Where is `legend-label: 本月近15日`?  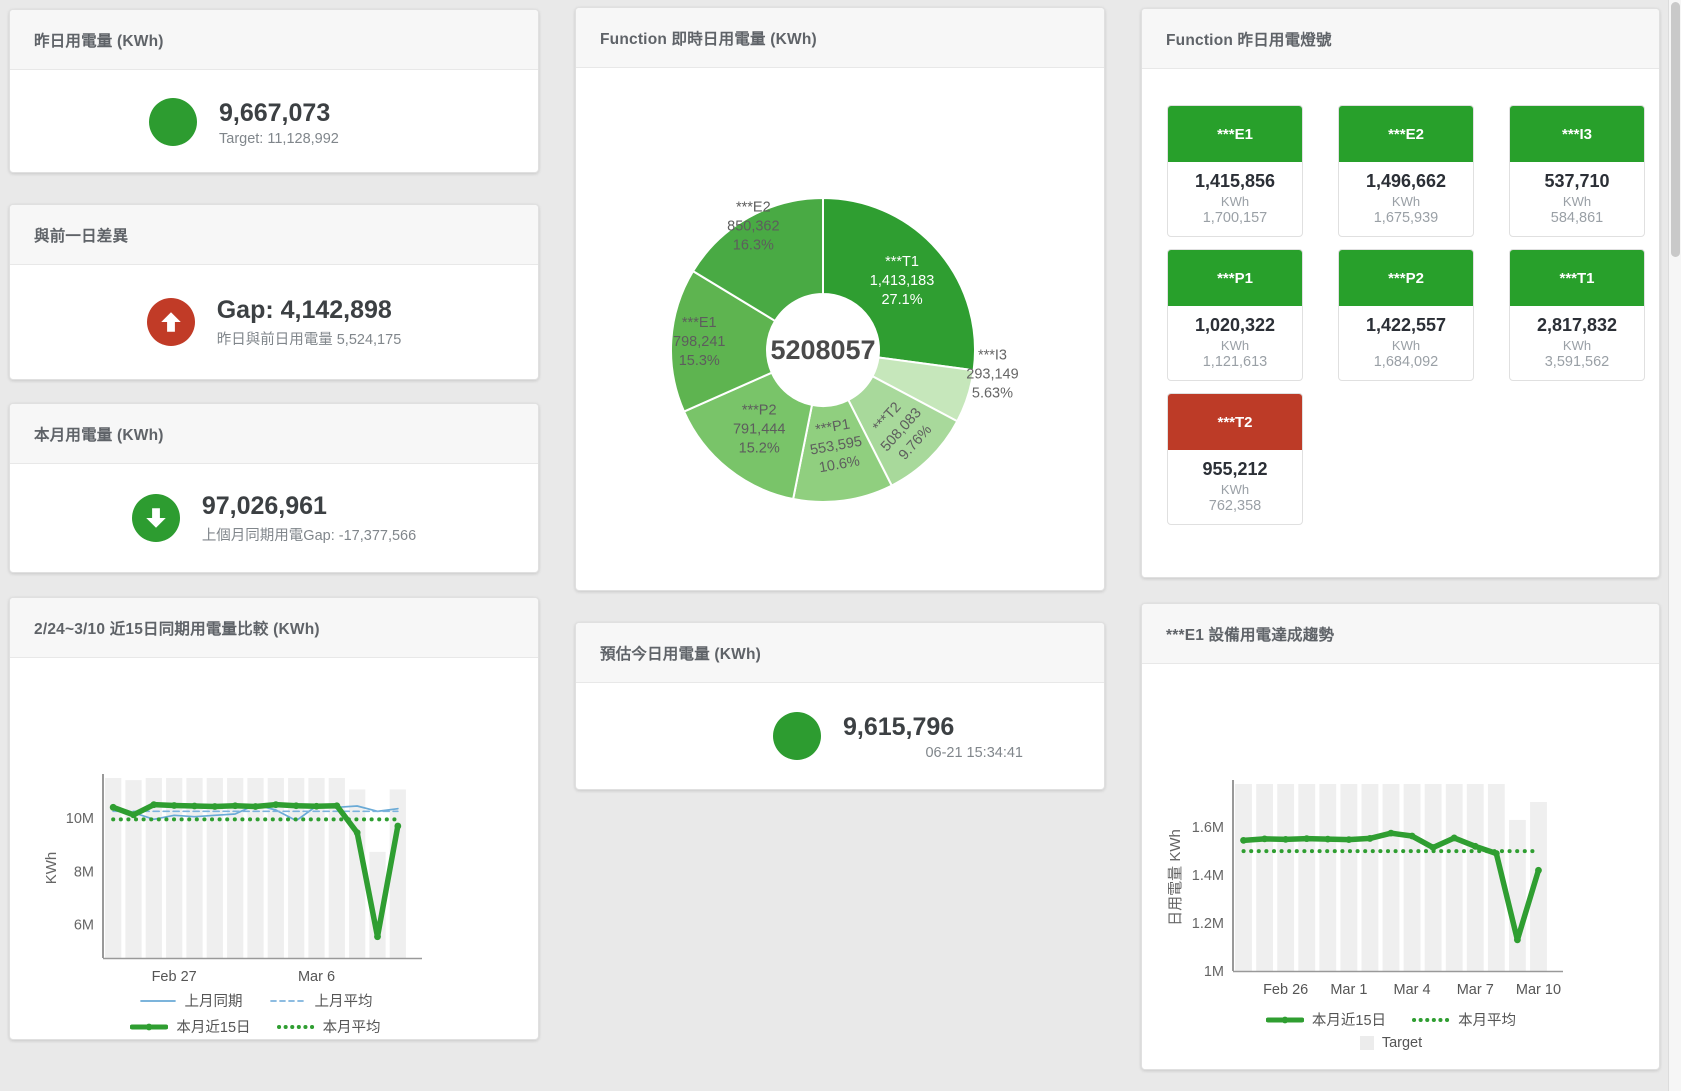 legend-label: 本月近15日 is located at coordinates (1349, 1021).